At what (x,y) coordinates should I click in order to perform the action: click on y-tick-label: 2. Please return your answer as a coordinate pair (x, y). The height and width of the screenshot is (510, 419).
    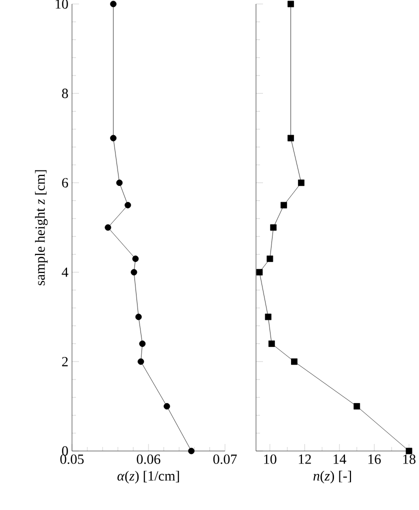
    Looking at the image, I should click on (65, 361).